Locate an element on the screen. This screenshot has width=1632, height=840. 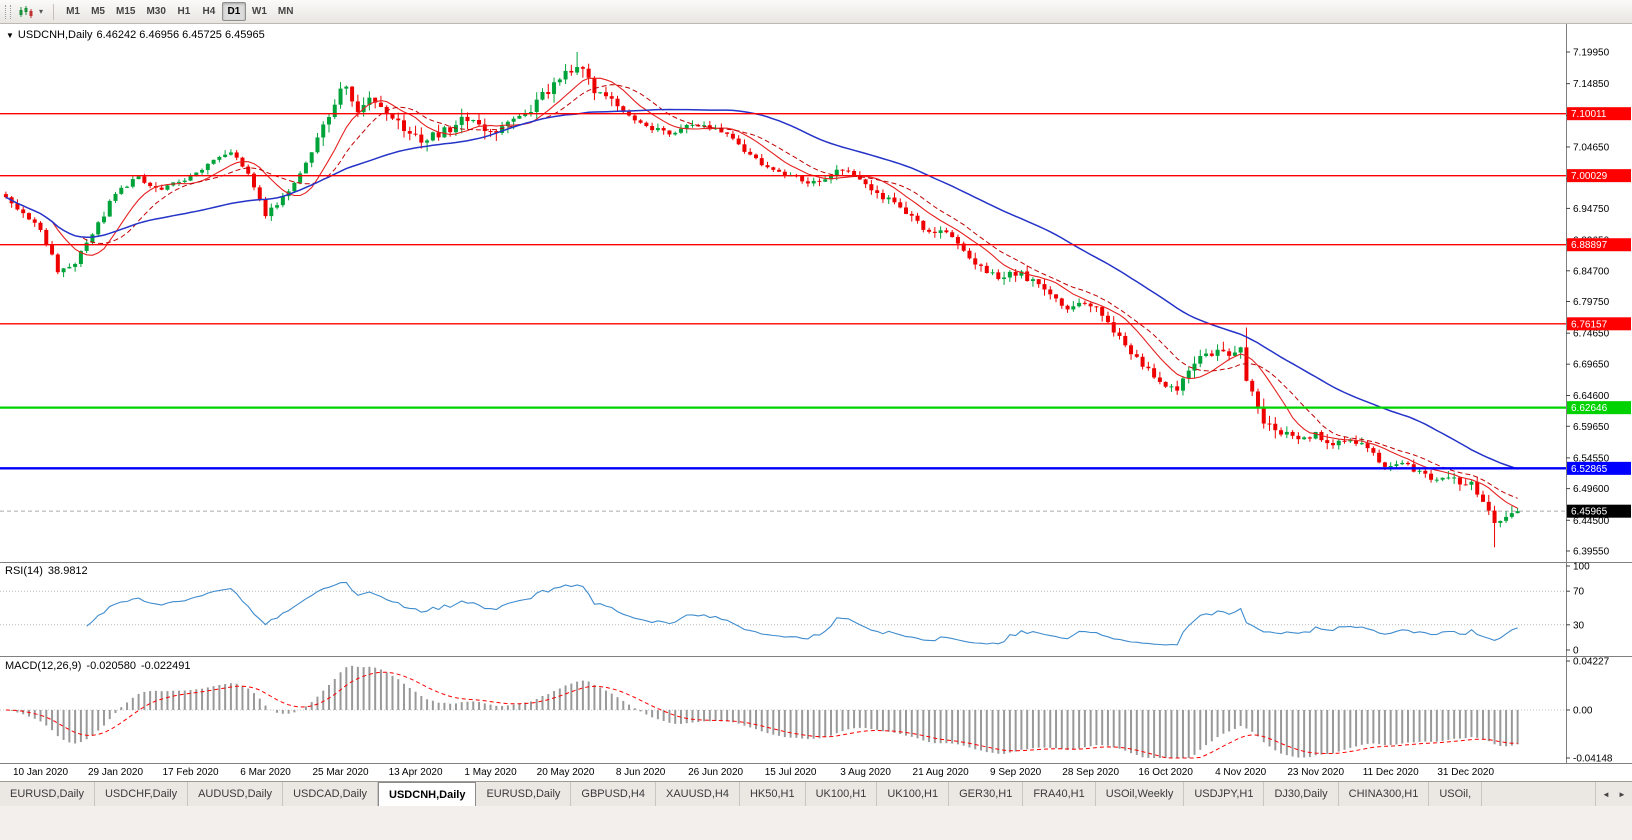
toolbar-drag-handle is located at coordinates (8, 11).